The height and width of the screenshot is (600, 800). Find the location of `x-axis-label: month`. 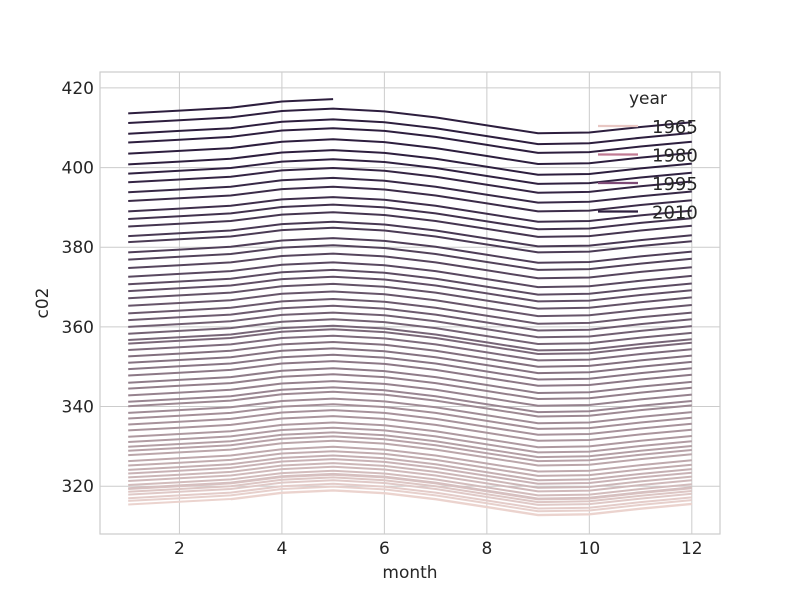

x-axis-label: month is located at coordinates (409, 573).